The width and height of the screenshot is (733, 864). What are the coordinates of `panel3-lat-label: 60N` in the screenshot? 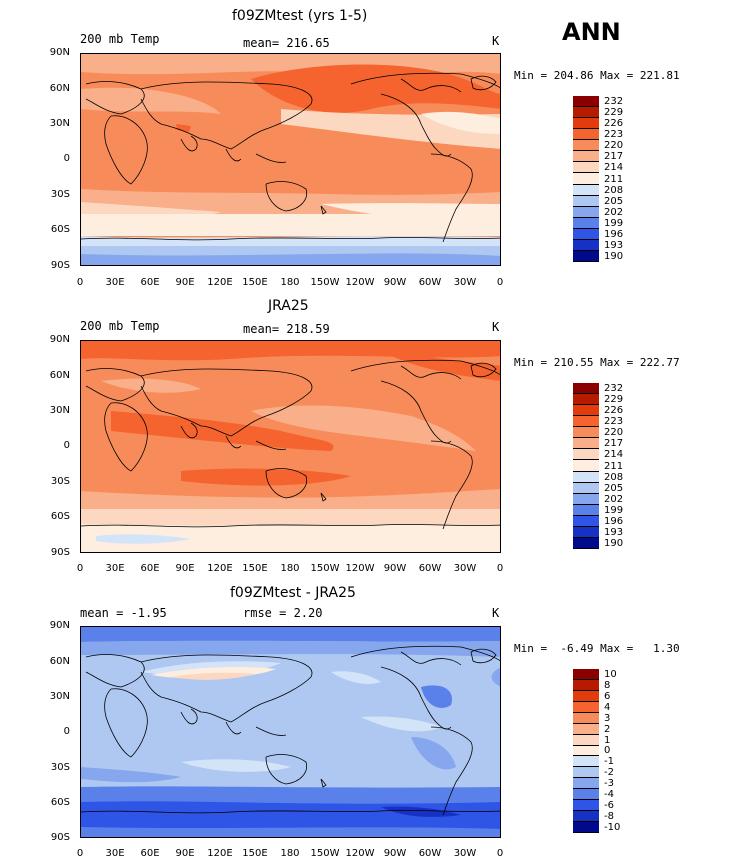 It's located at (59, 661).